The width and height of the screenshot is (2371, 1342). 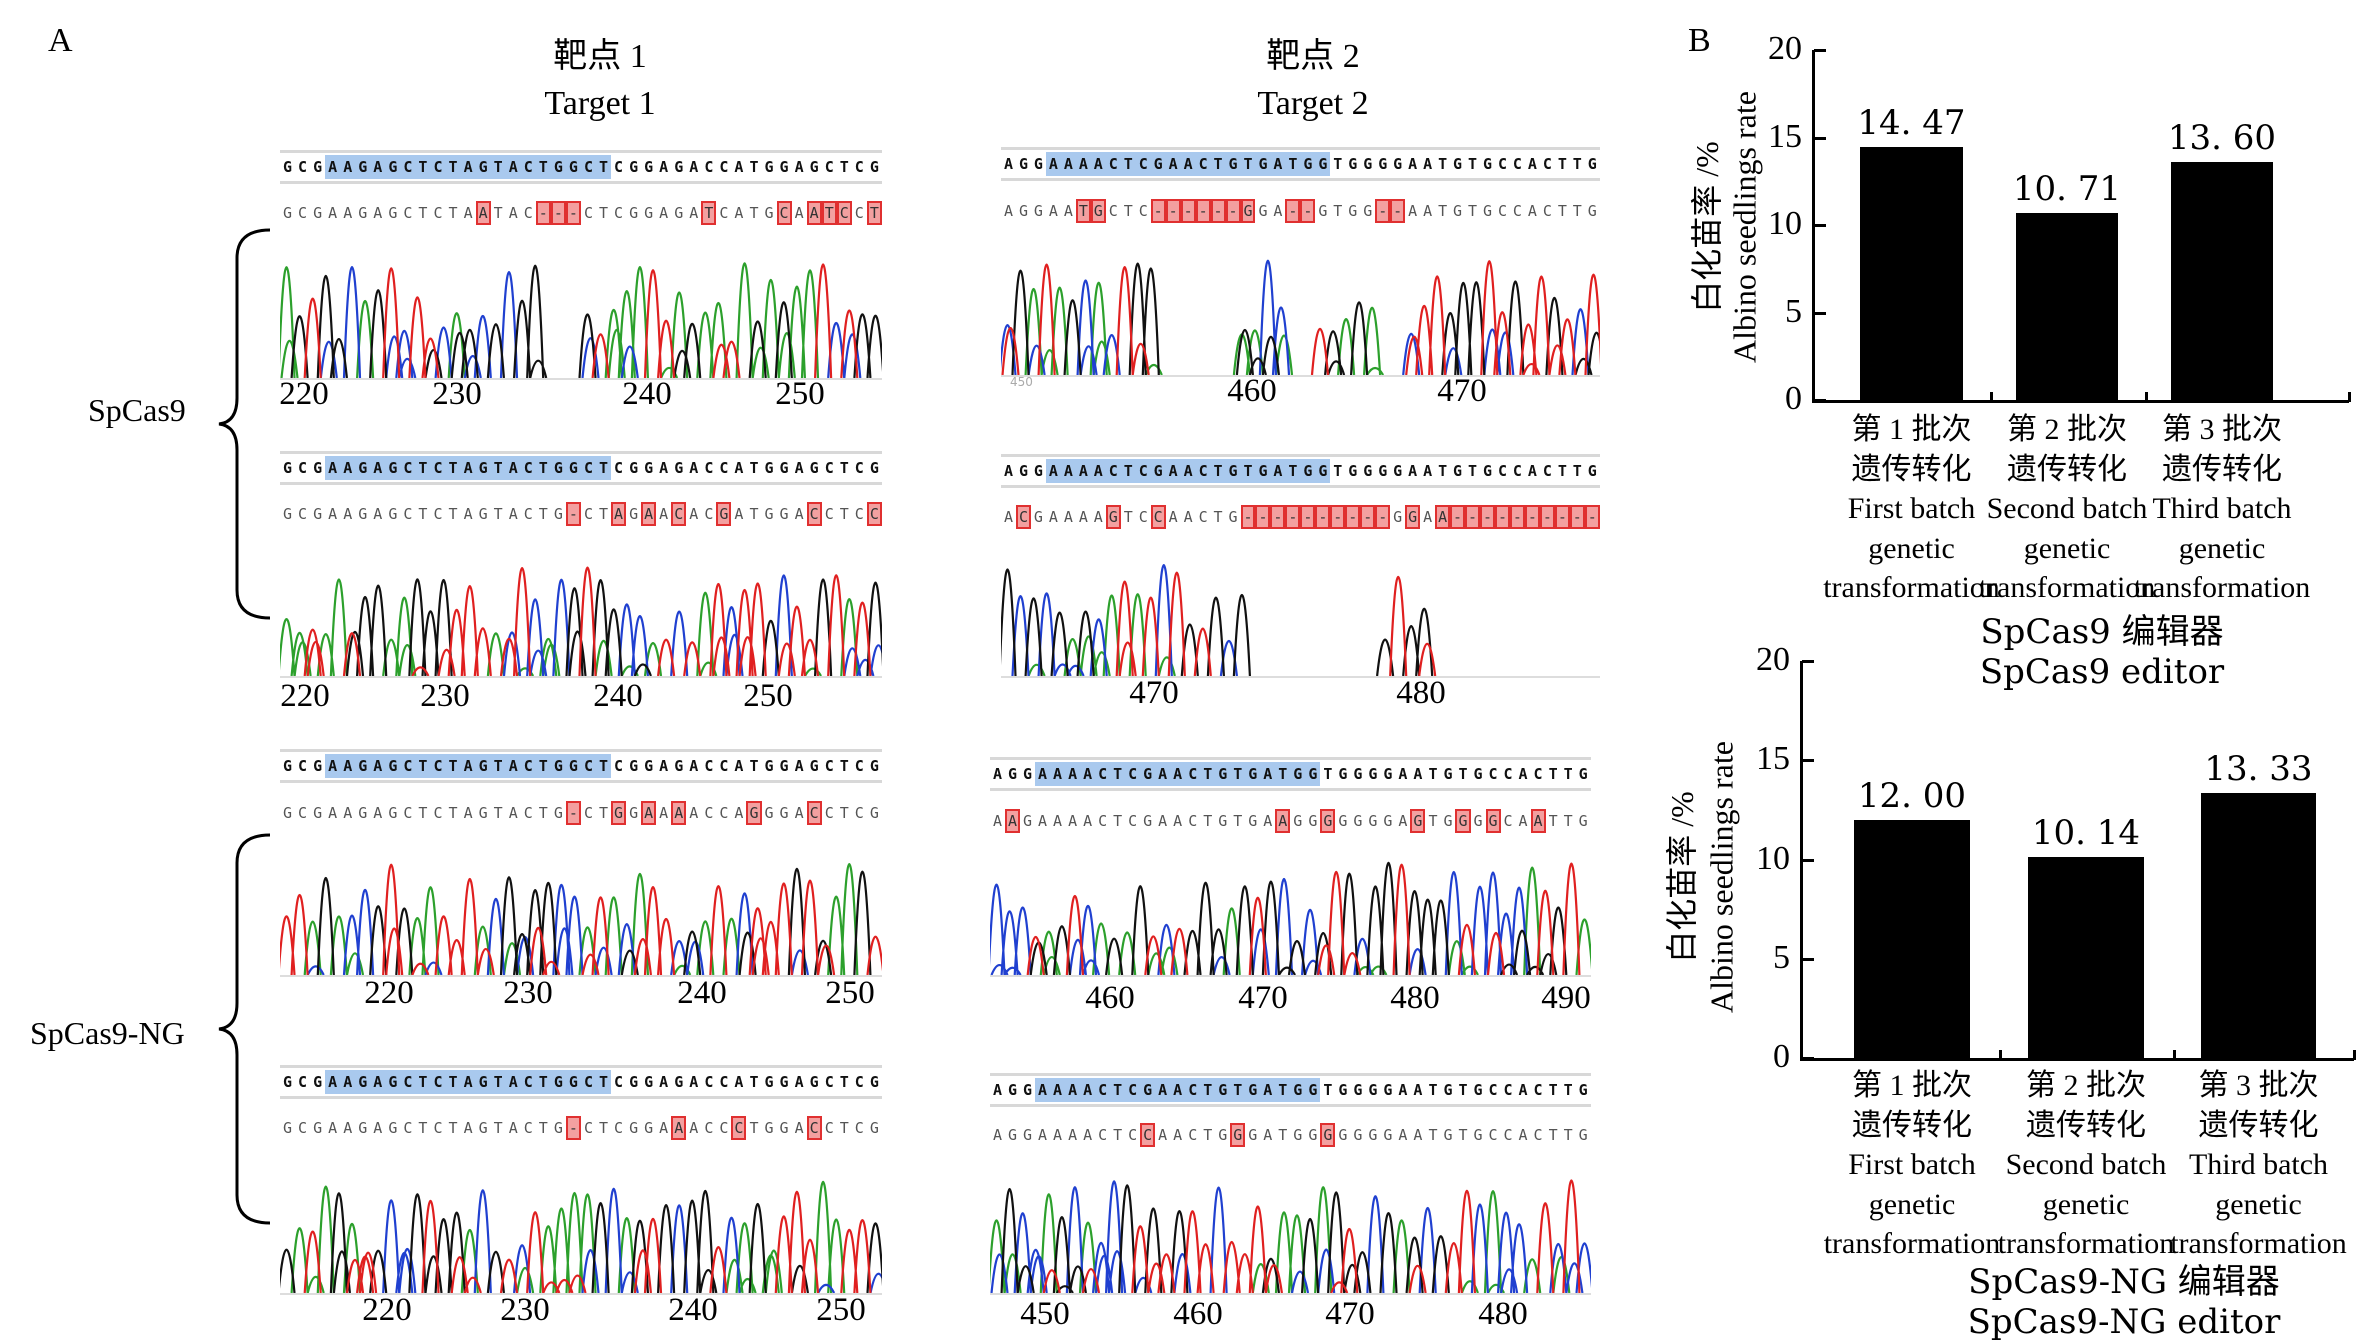 I want to click on category-label-line: First batch, so click(x=1912, y=1164).